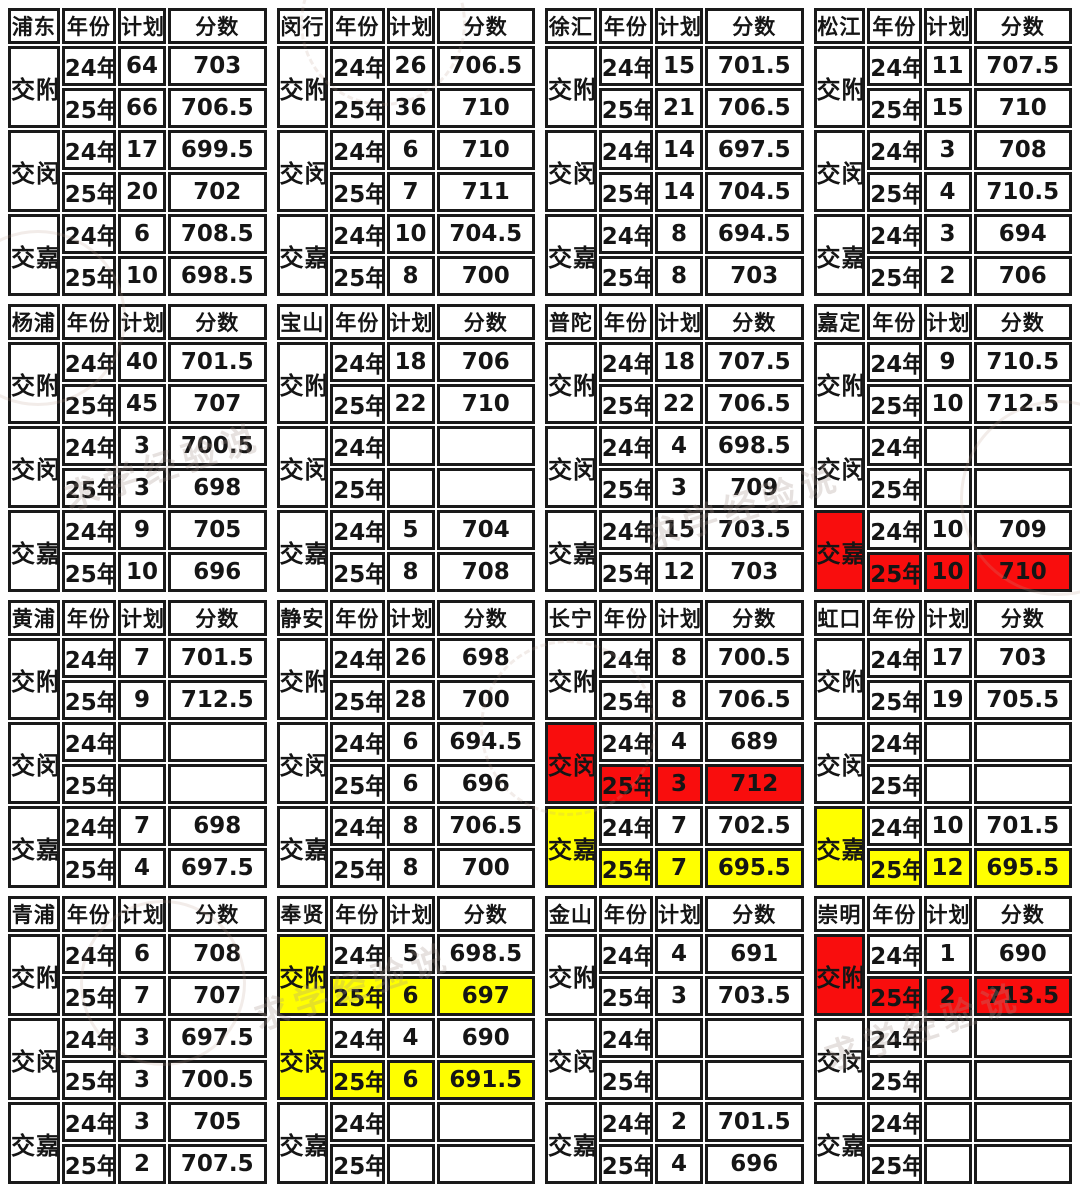 The height and width of the screenshot is (1186, 1080). Describe the element at coordinates (406, 276) in the screenshot. I see `table-row: 25年 8 700` at that location.